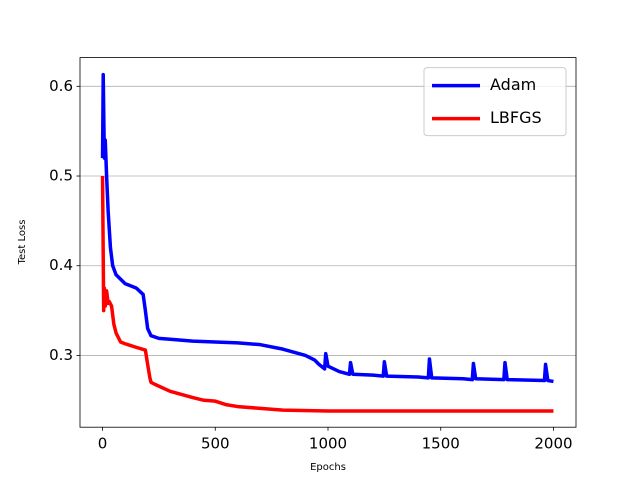 The height and width of the screenshot is (480, 640). I want to click on y-tick-label: 0.4, so click(61, 265).